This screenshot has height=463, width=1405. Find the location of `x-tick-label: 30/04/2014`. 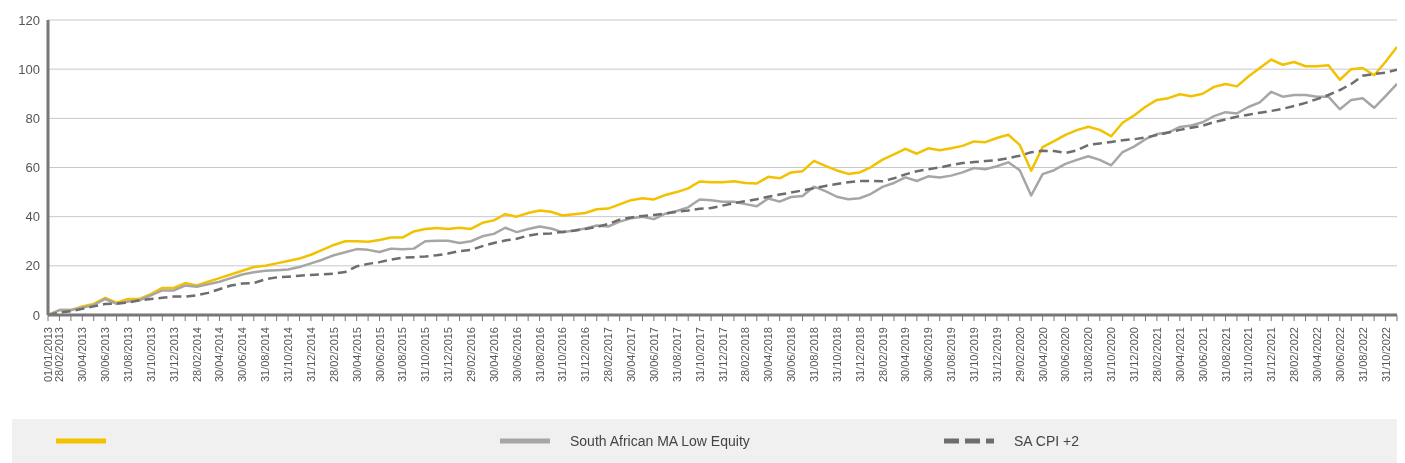

x-tick-label: 30/04/2014 is located at coordinates (219, 355).